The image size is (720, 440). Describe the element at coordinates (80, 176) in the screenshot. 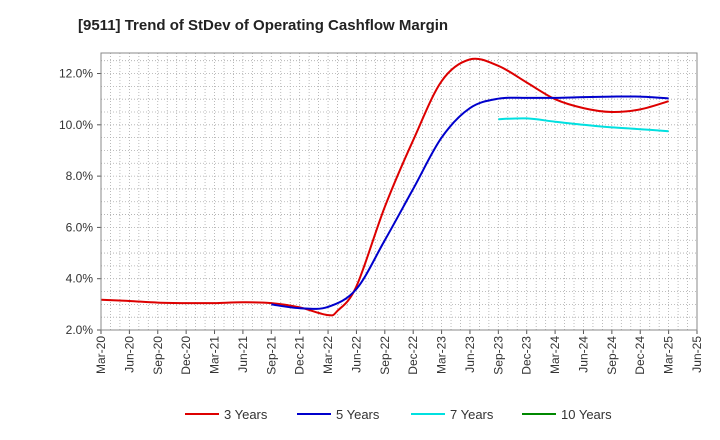

I see `y-tick-label: 8.0%` at that location.